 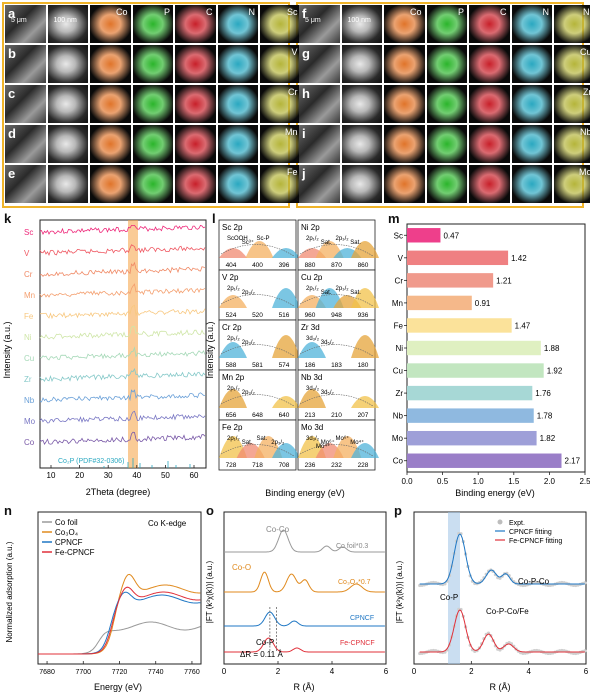 What do you see at coordinates (237, 144) in the screenshot?
I see `eds-map-n` at bounding box center [237, 144].